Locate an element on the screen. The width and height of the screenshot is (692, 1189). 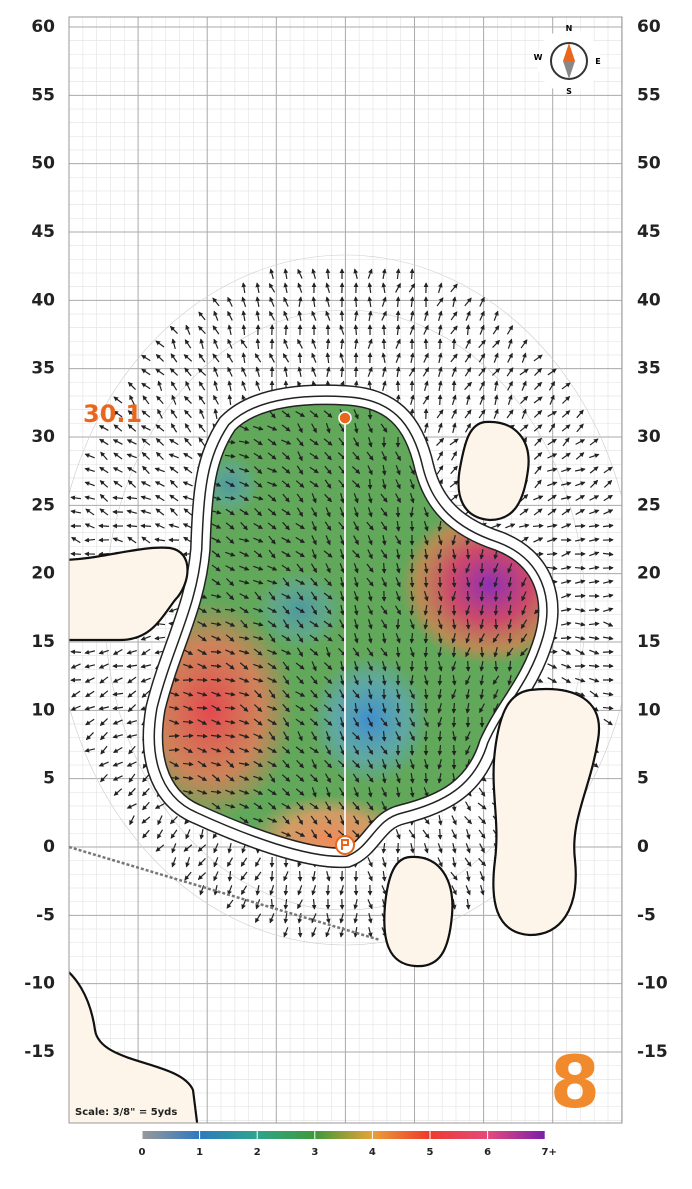
compass-n: N is located at coordinates (569, 28).